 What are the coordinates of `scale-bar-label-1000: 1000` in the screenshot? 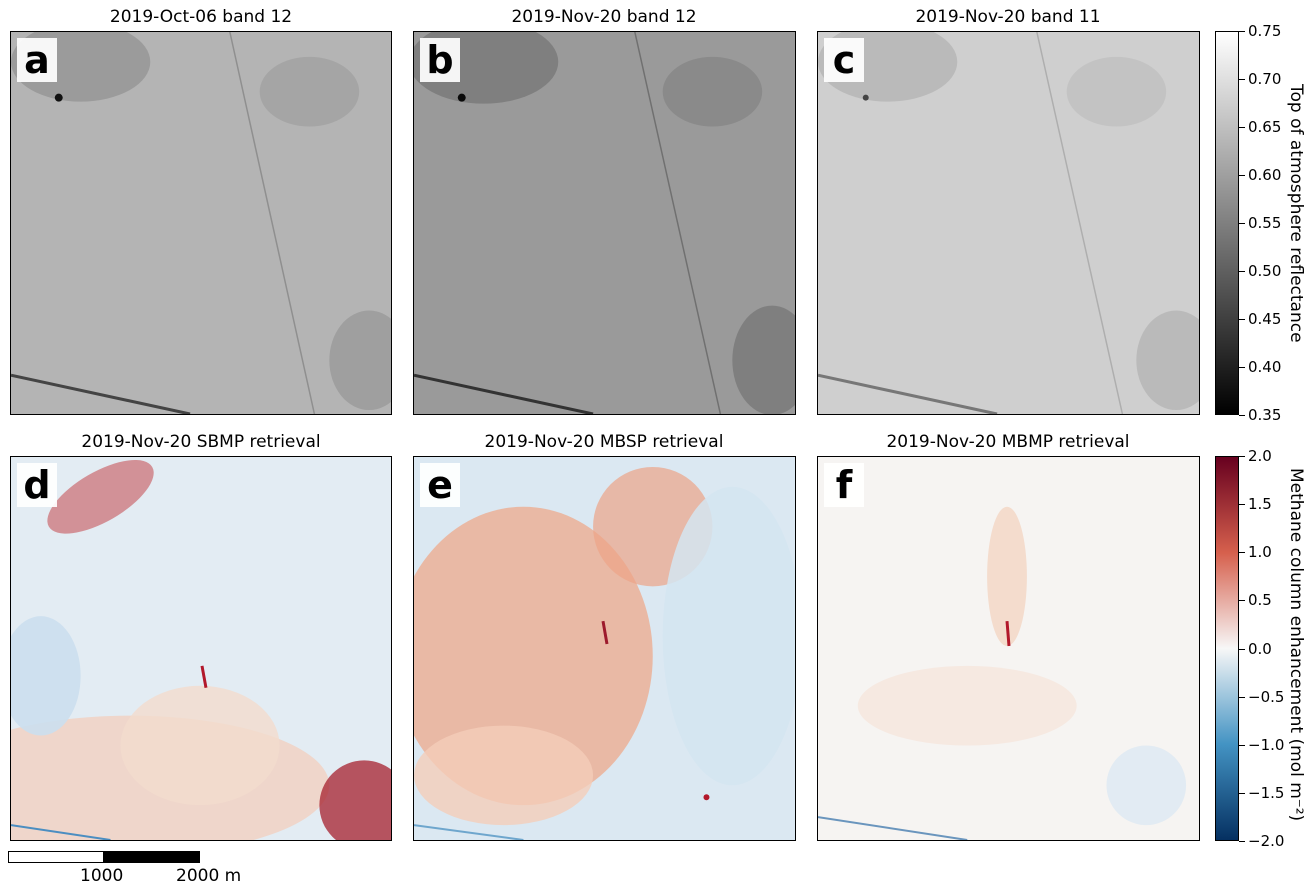 It's located at (102, 876).